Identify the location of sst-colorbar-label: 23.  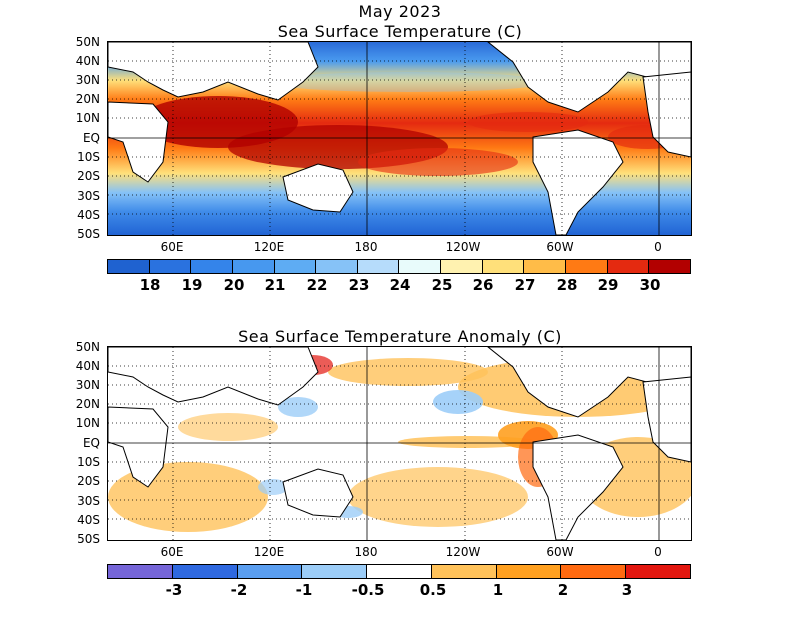
(359, 285).